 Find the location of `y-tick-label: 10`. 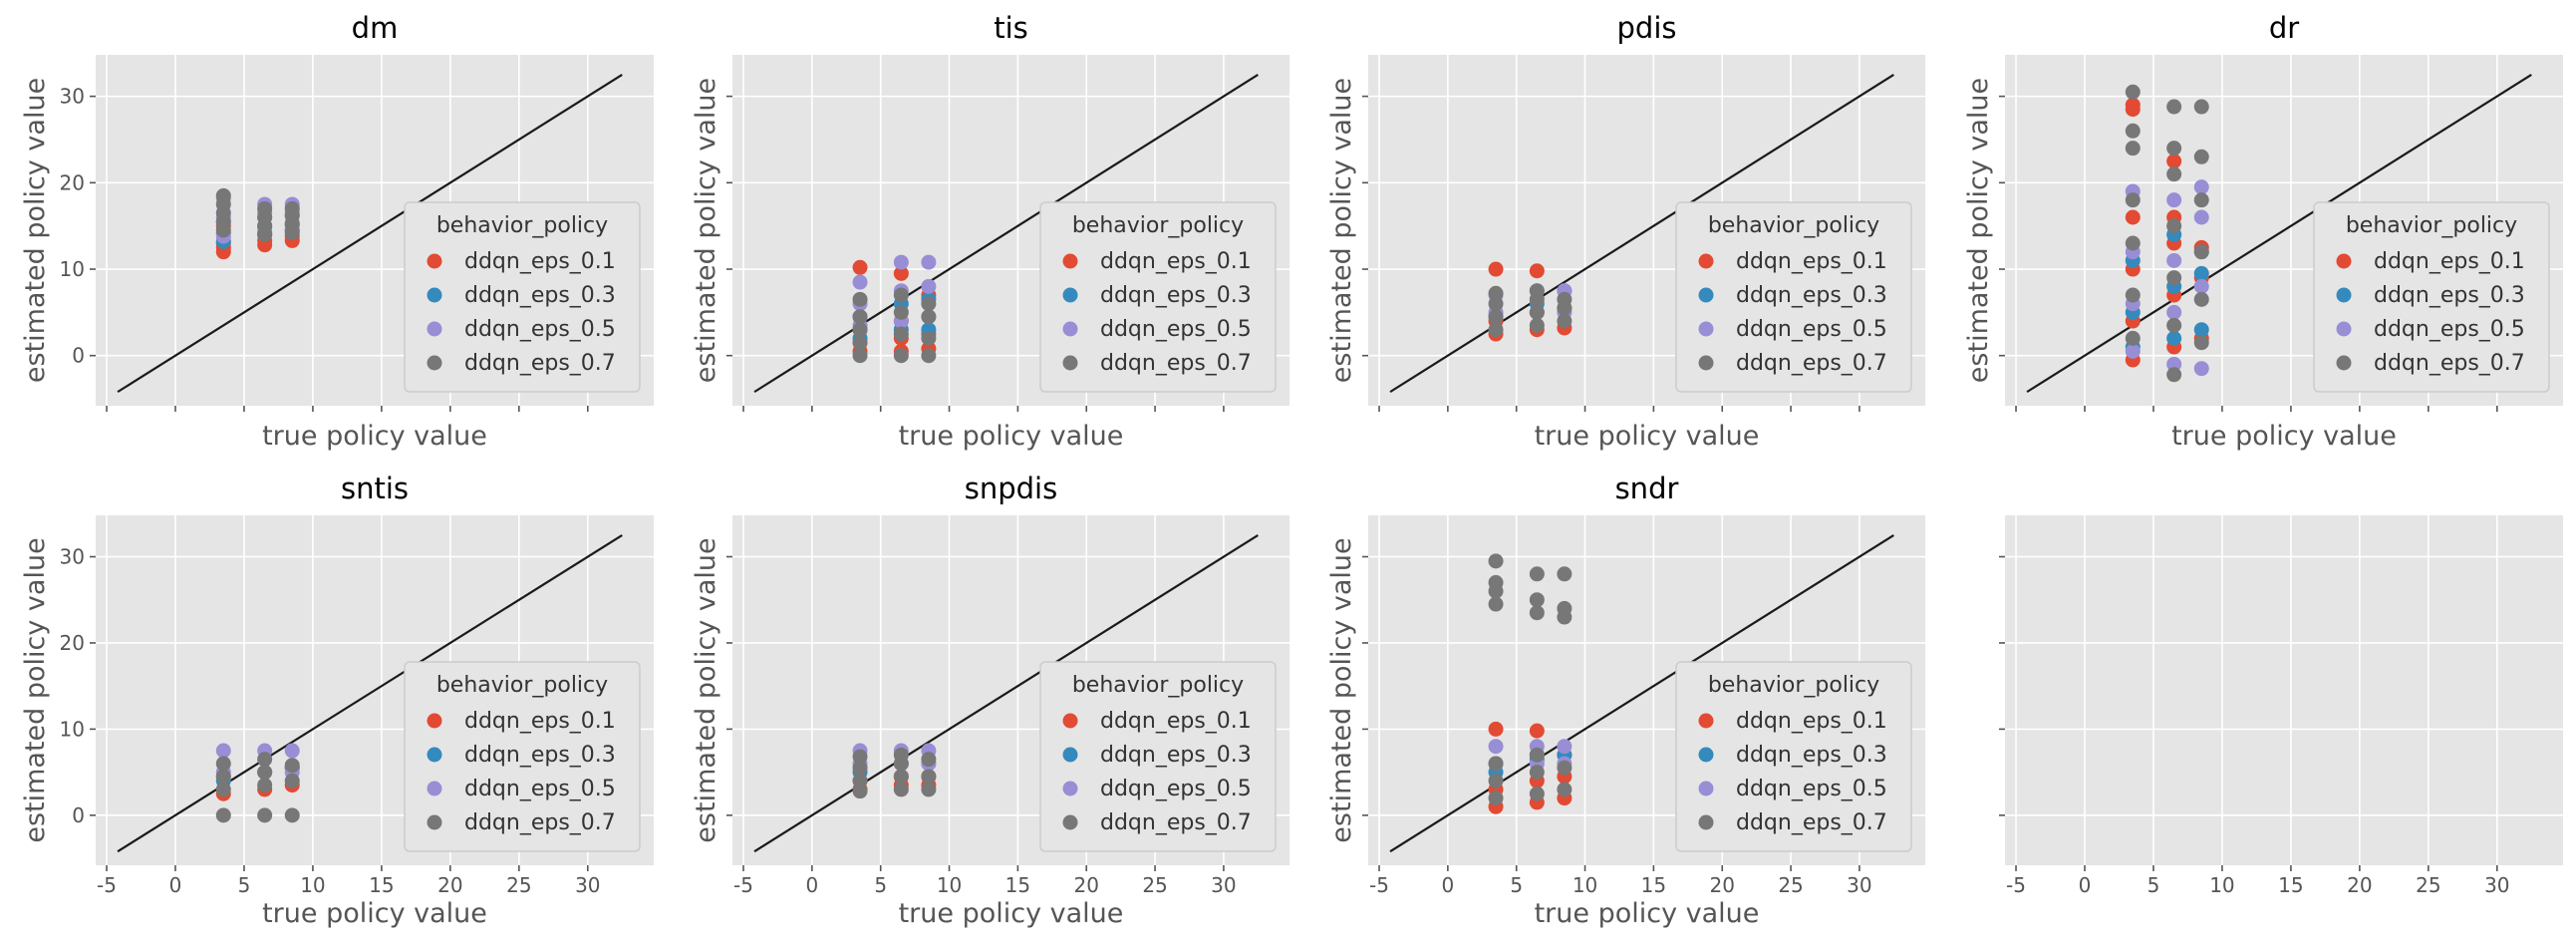

y-tick-label: 10 is located at coordinates (72, 729).